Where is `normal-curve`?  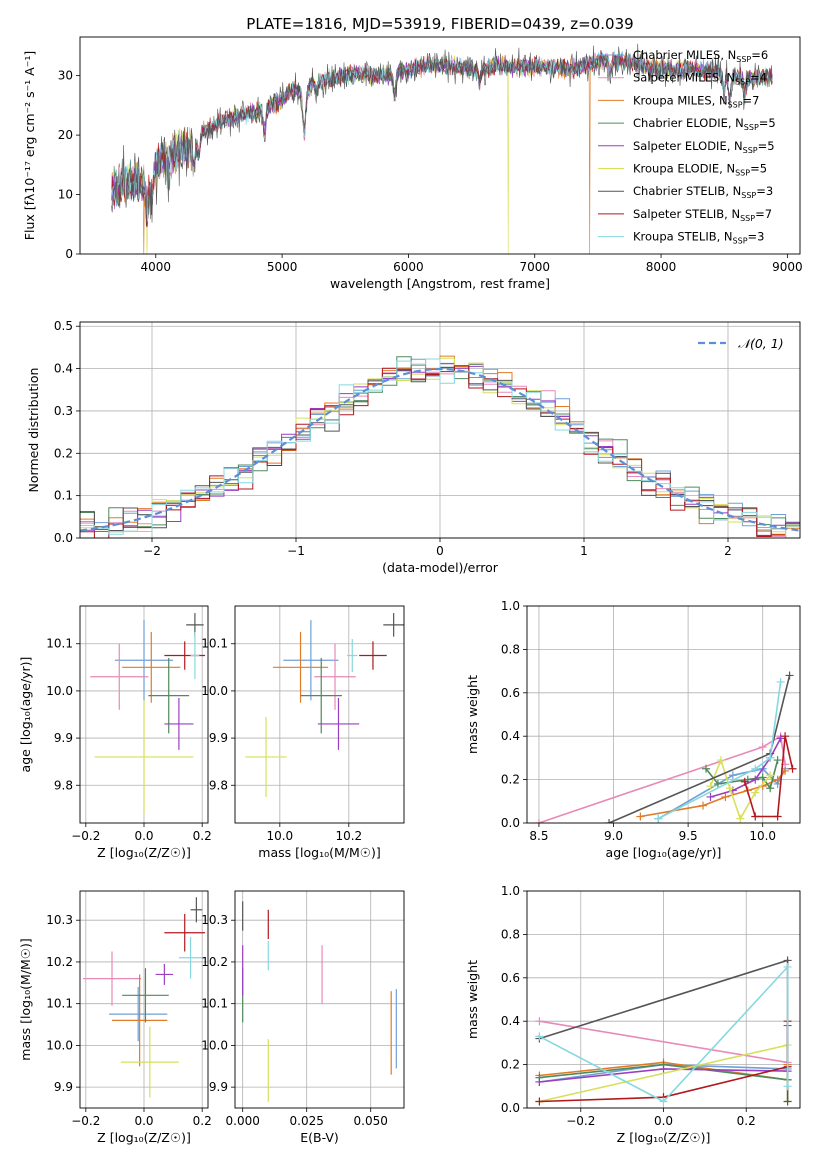
normal-curve is located at coordinates (440, 449).